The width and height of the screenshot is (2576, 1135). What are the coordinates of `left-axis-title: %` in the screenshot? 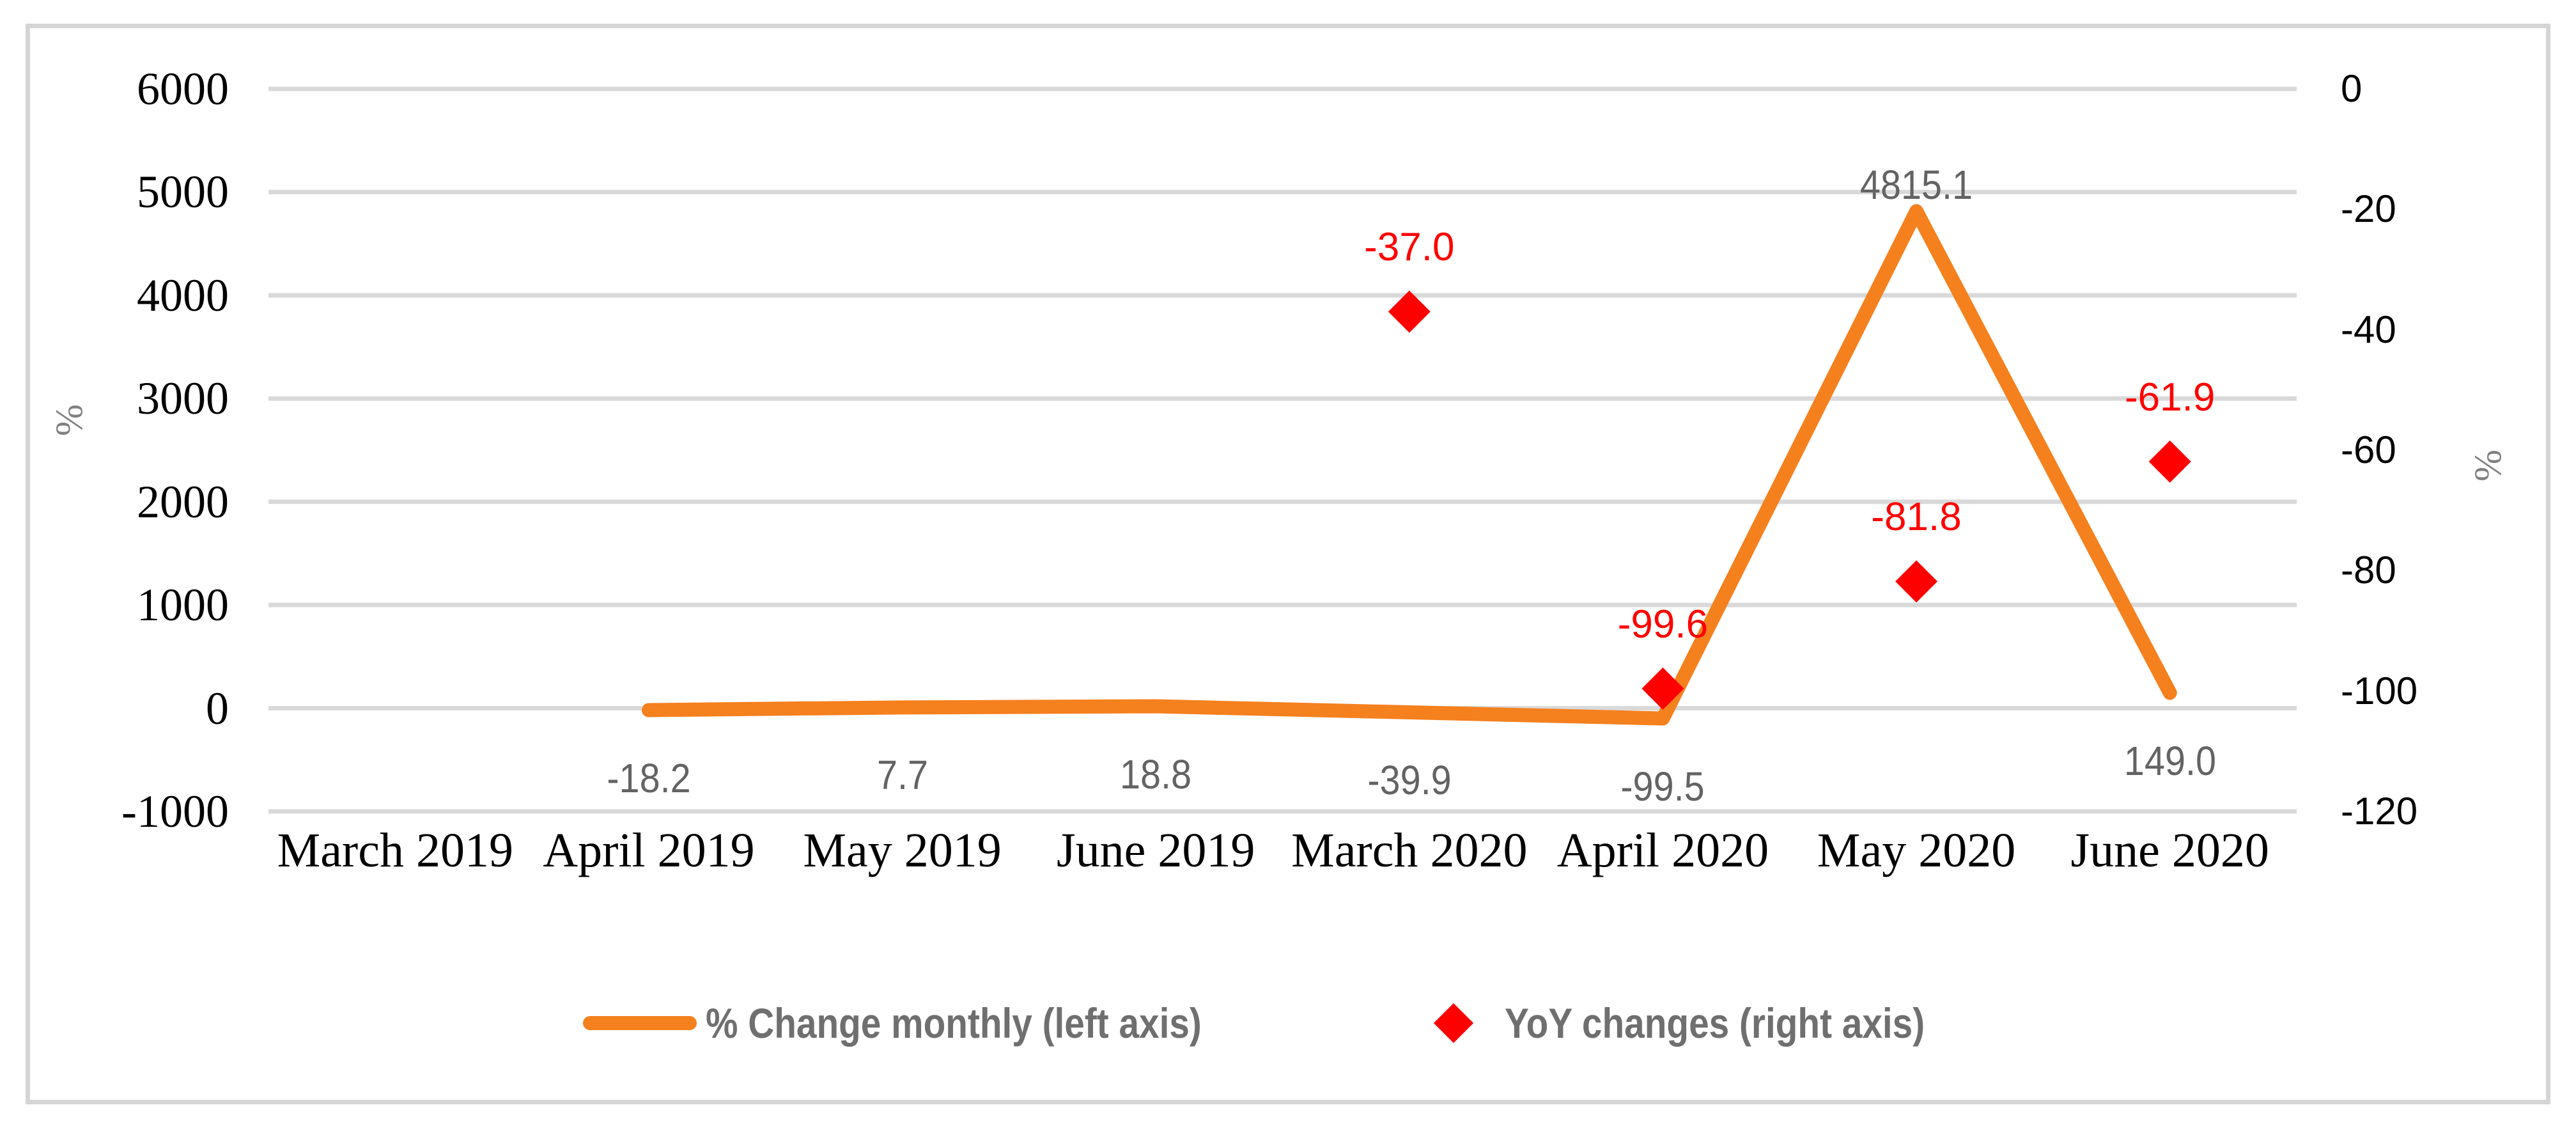 It's located at (69, 420).